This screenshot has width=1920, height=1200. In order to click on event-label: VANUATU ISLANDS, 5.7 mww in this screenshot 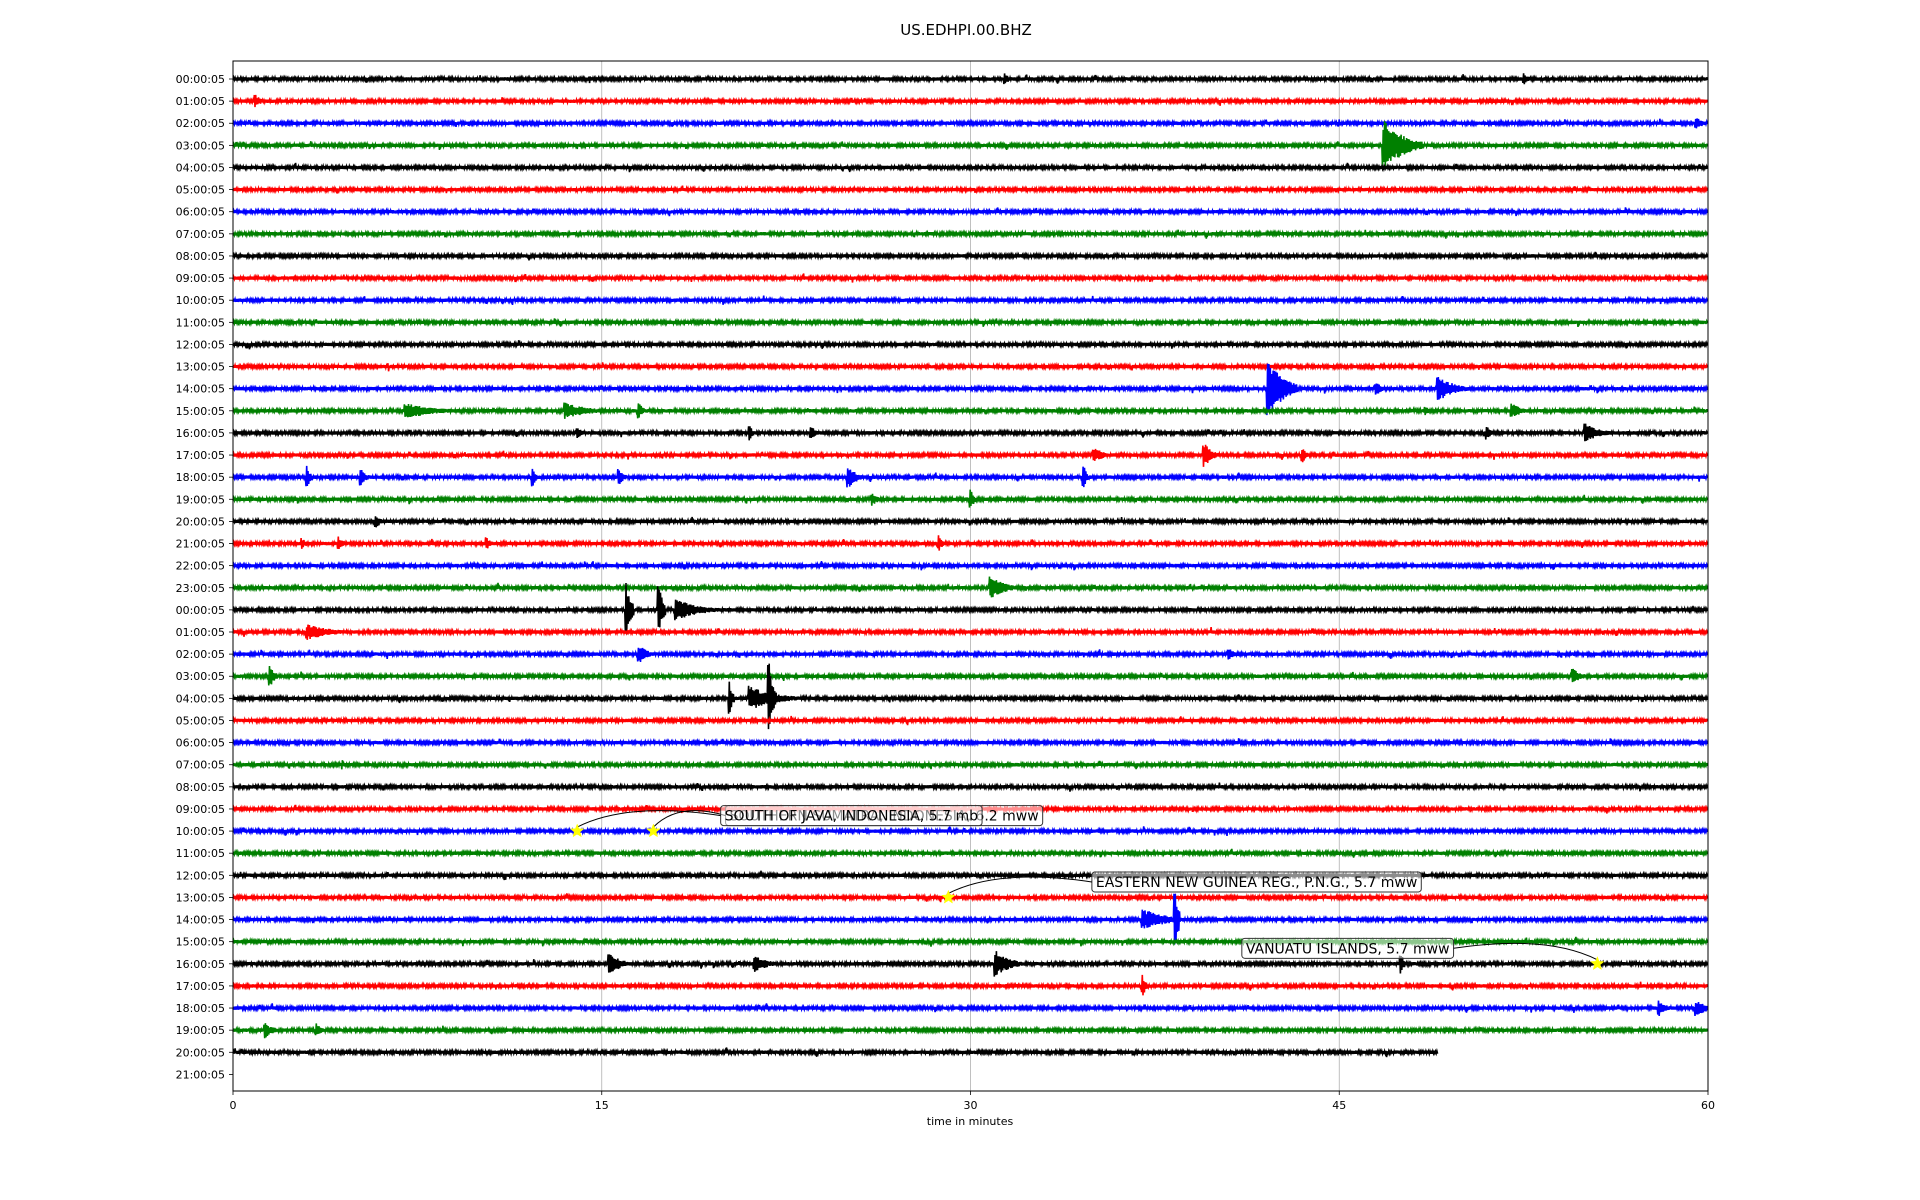, I will do `click(1348, 949)`.